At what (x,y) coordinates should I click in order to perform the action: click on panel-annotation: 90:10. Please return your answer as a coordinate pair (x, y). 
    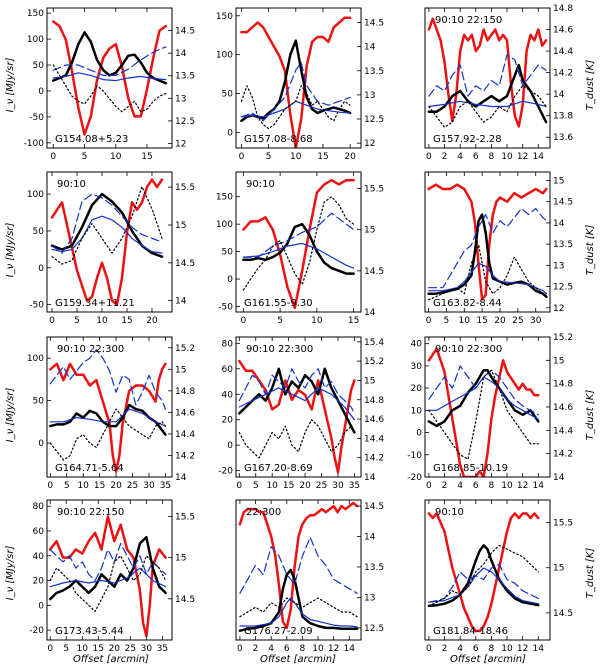
    Looking at the image, I should click on (260, 184).